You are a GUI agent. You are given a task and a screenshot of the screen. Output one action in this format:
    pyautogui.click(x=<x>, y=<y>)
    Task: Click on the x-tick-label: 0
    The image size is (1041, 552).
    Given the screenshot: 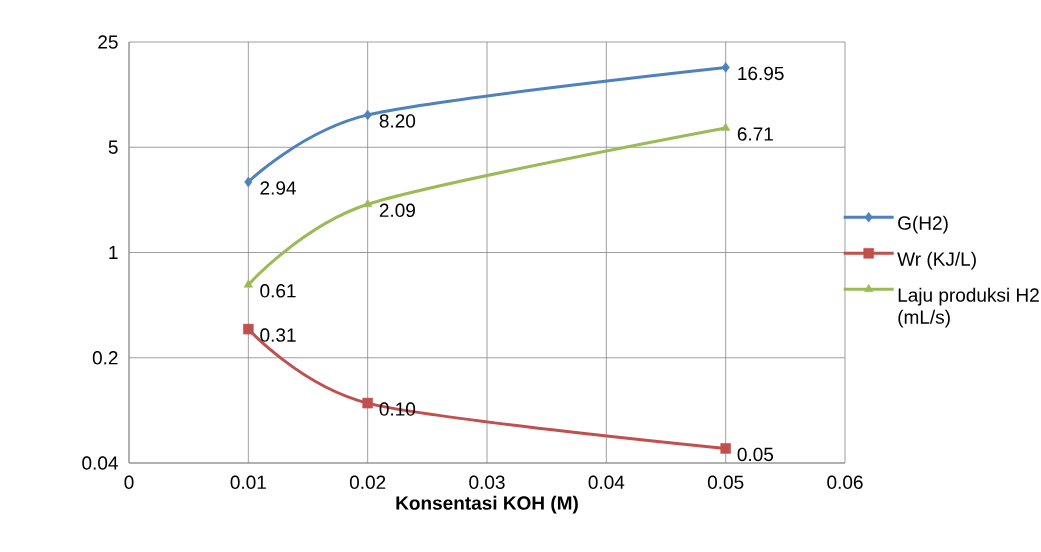 What is the action you would take?
    pyautogui.click(x=129, y=482)
    